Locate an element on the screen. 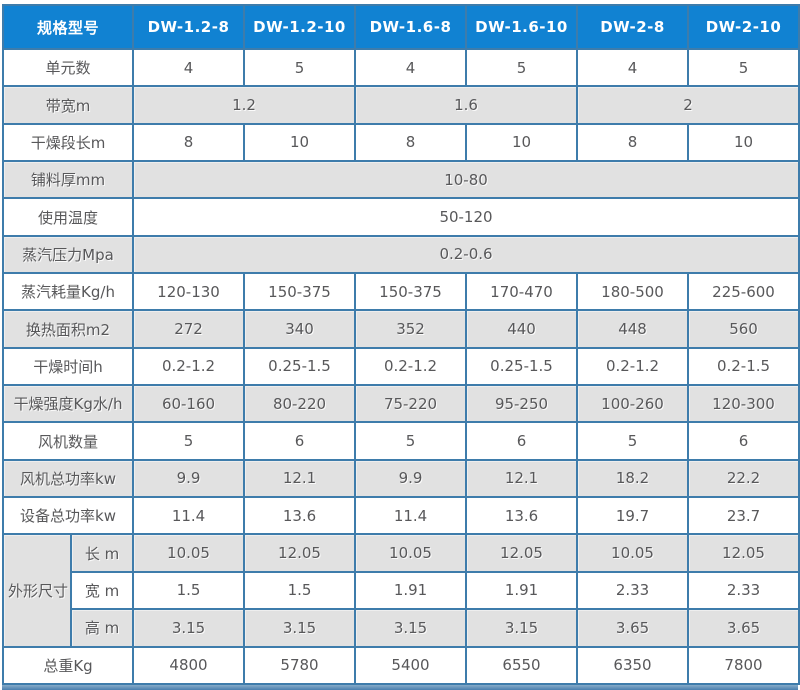 This screenshot has width=800, height=690. row-material-thickness: 铺料厚mm 10-80 is located at coordinates (400, 180).